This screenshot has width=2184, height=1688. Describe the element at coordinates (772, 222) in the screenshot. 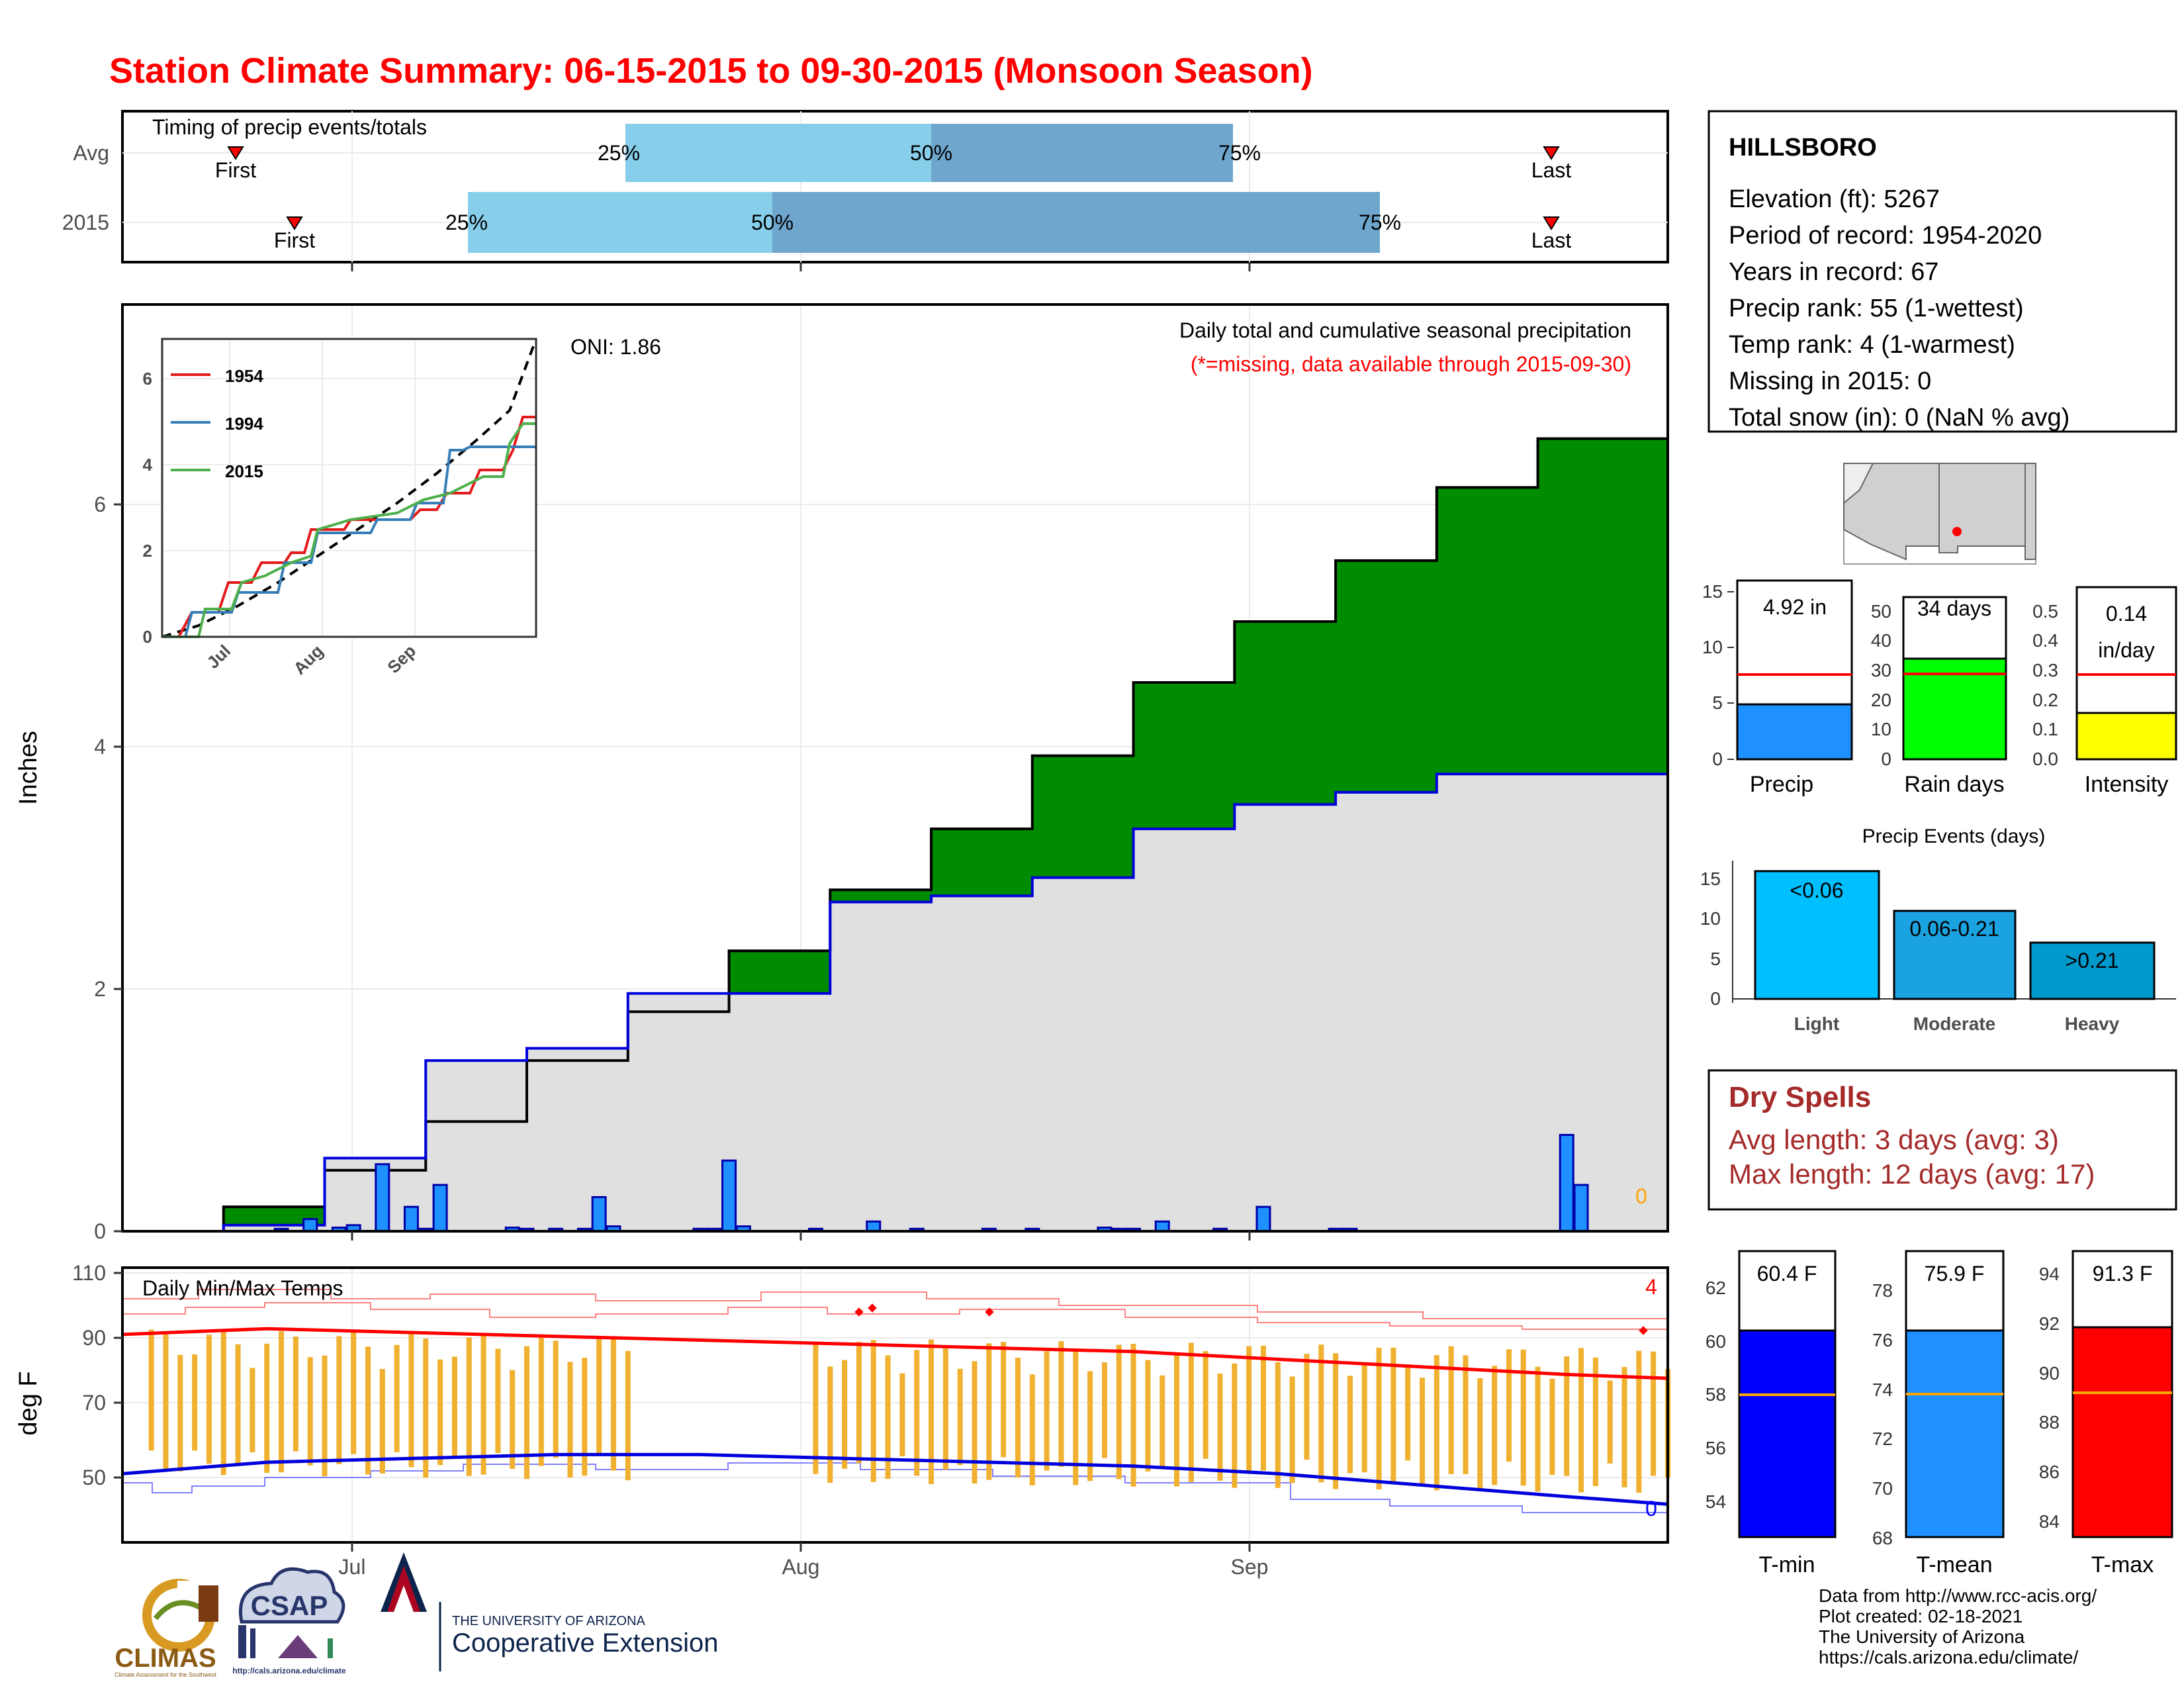

I see `y2015-p50-label: 50%` at that location.